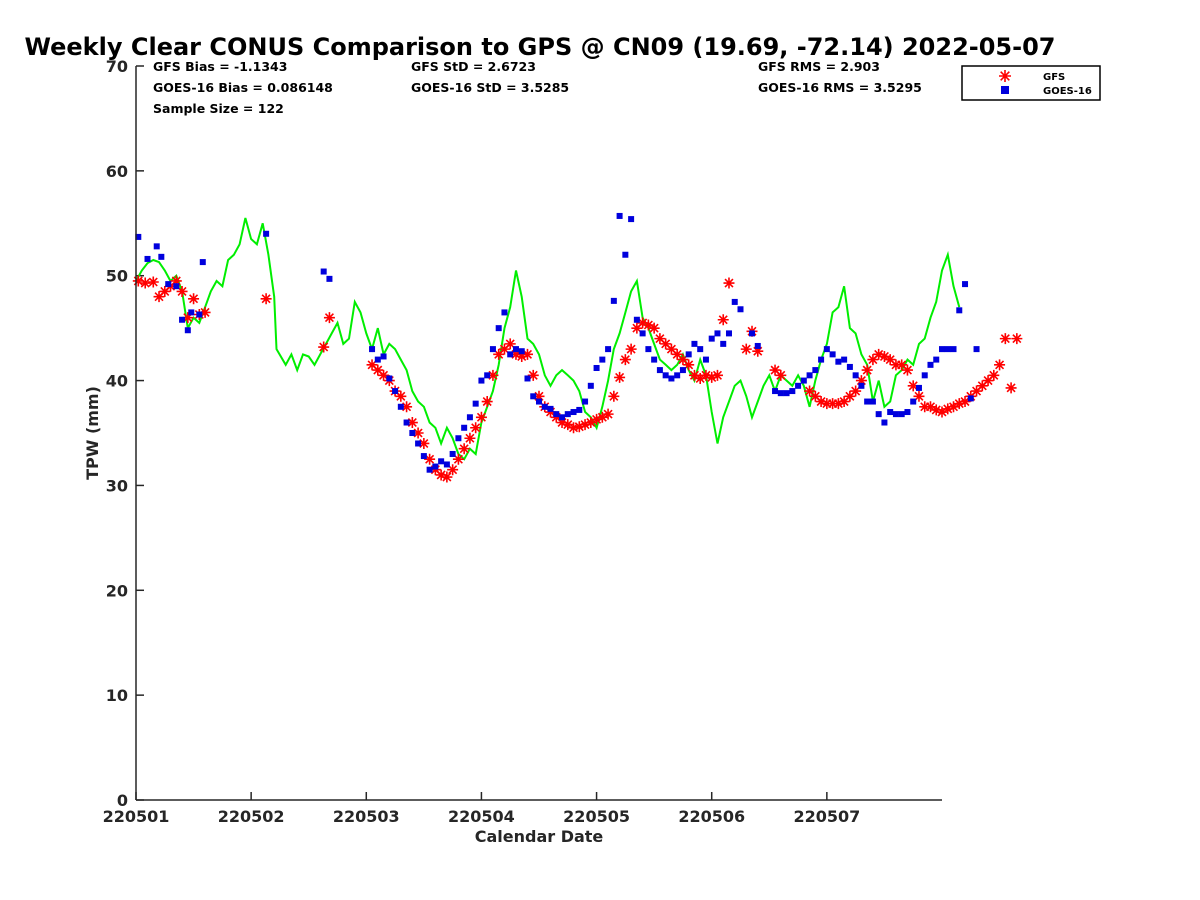  Describe the element at coordinates (1005, 90) in the screenshot. I see `legend-goes16-marker` at that location.